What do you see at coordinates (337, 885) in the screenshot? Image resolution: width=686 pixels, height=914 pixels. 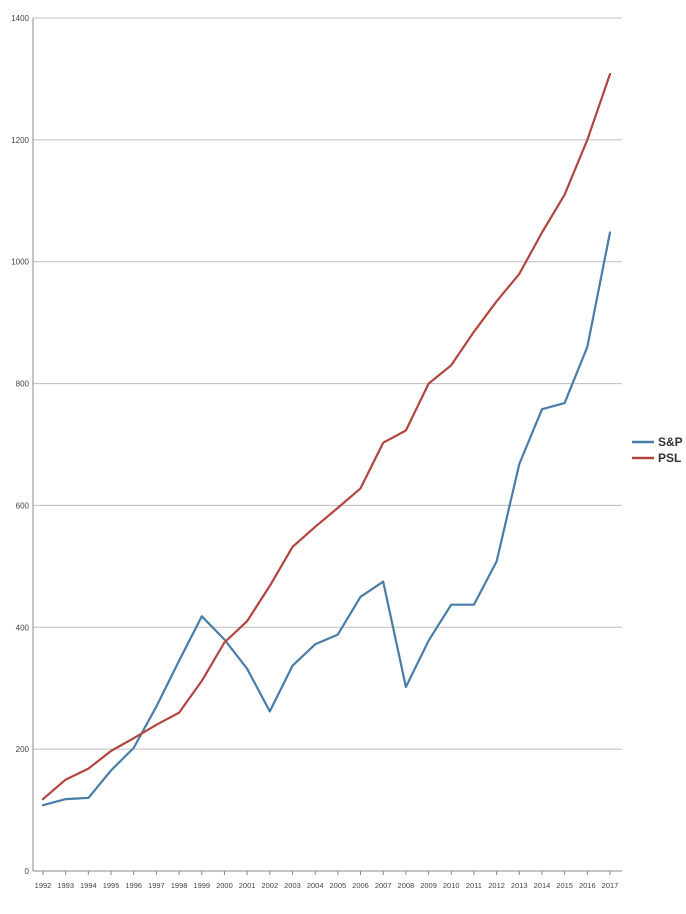 I see `x-tick-label: 2005` at bounding box center [337, 885].